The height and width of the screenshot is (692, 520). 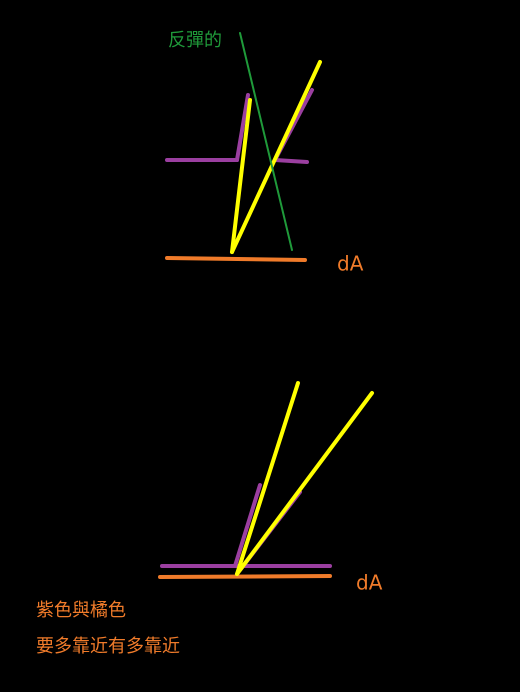 I want to click on note-line: 要多靠近有多靠近, so click(x=108, y=646).